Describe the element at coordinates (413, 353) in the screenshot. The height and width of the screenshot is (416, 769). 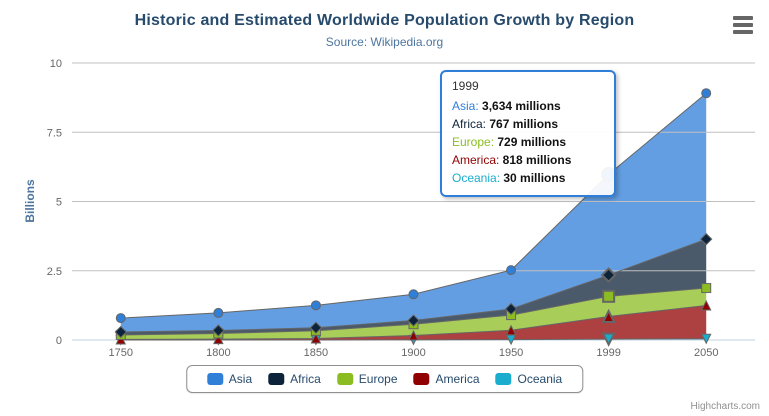
I see `x-axis-label-1900: 1900` at that location.